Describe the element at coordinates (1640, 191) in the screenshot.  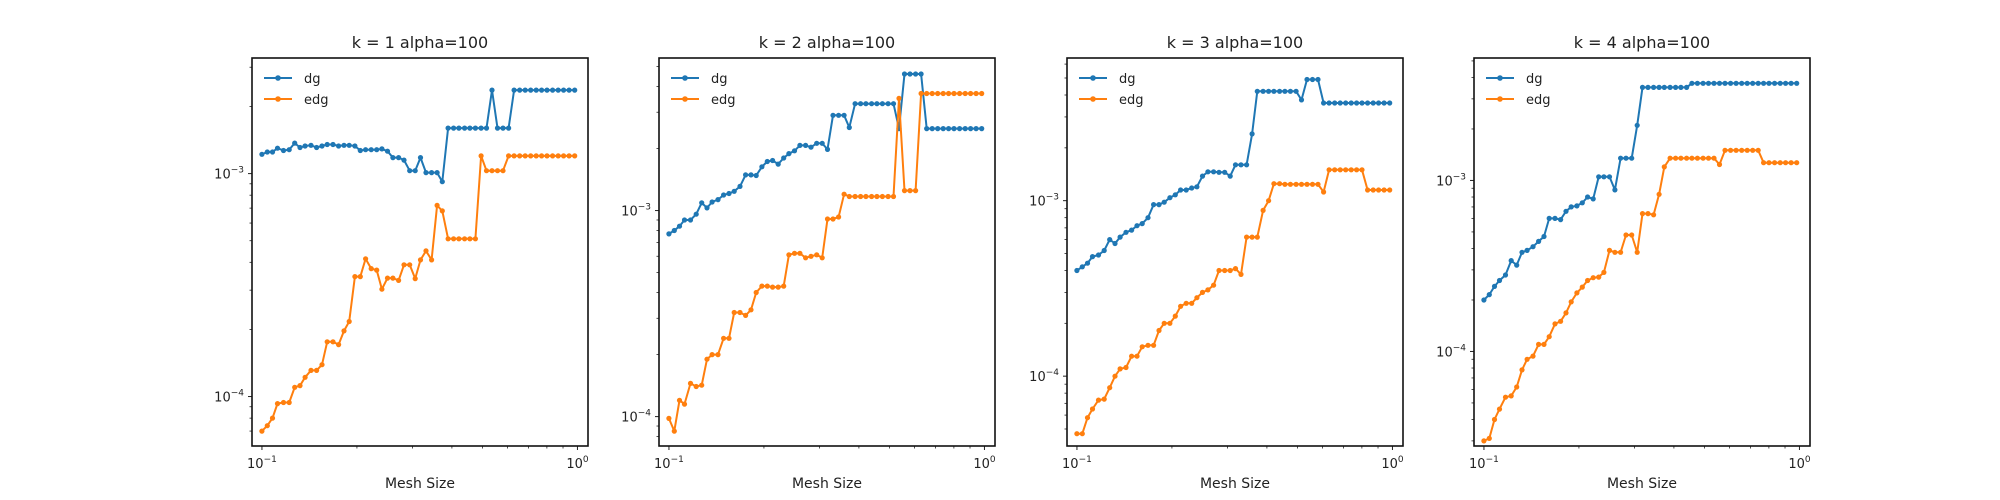
I see `series-dg` at that location.